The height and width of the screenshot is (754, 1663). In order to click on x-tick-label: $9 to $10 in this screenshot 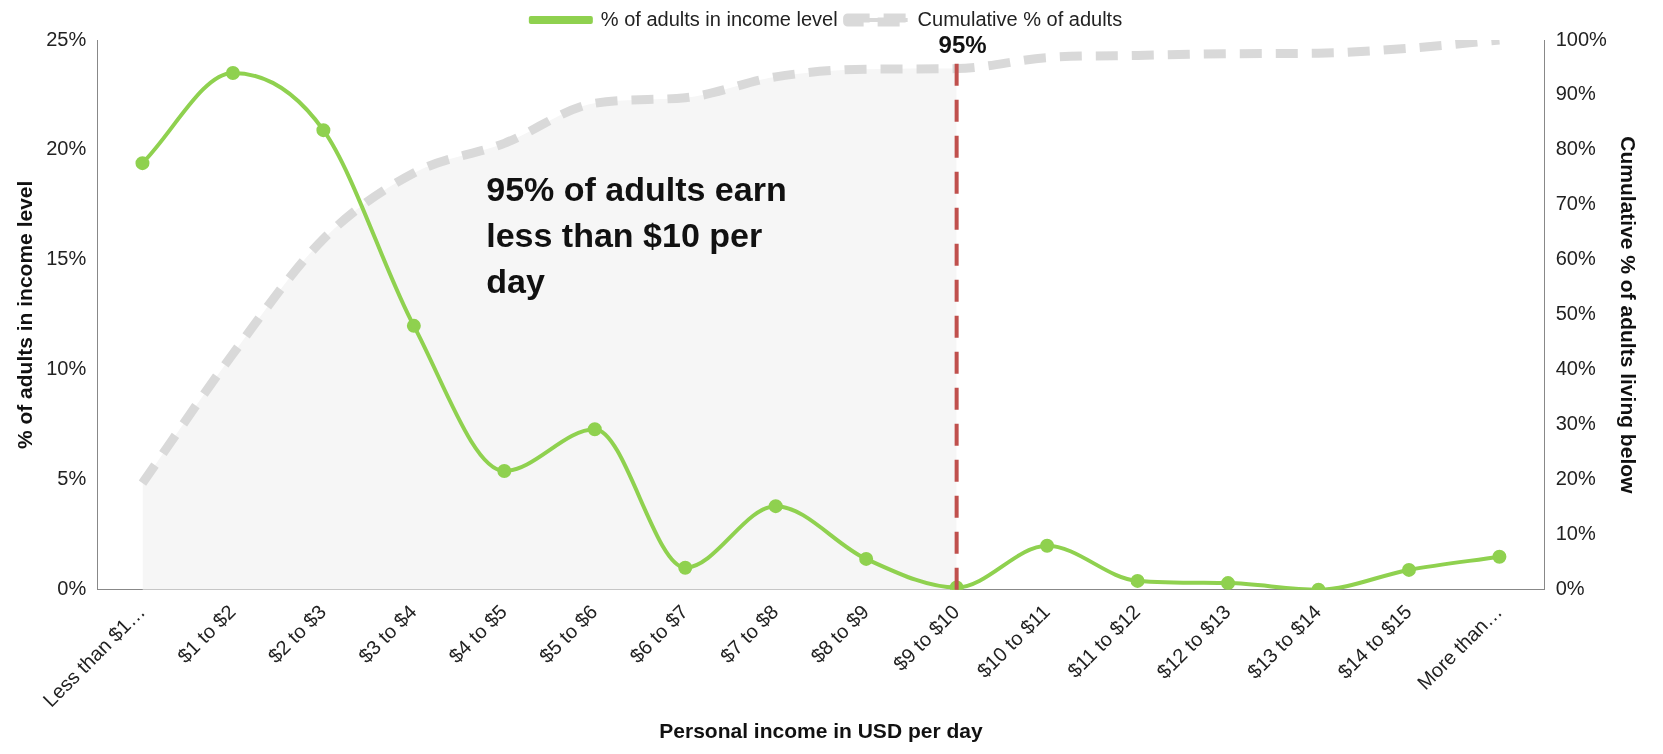, I will do `click(926, 637)`.